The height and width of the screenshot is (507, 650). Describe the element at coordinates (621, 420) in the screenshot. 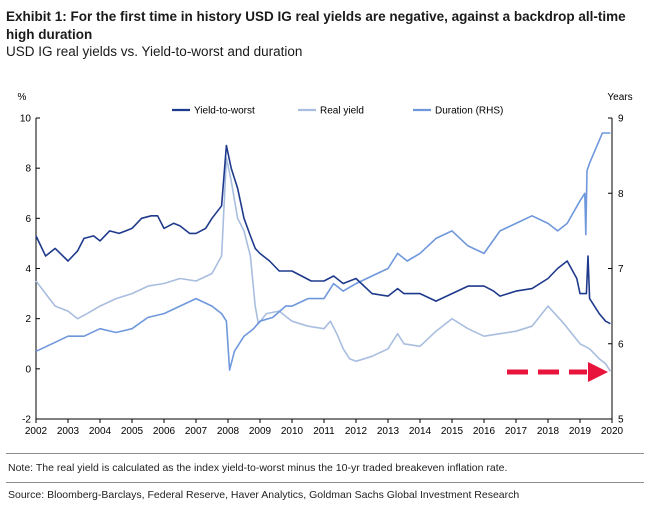

I see `y-tick-right-label: 5` at that location.